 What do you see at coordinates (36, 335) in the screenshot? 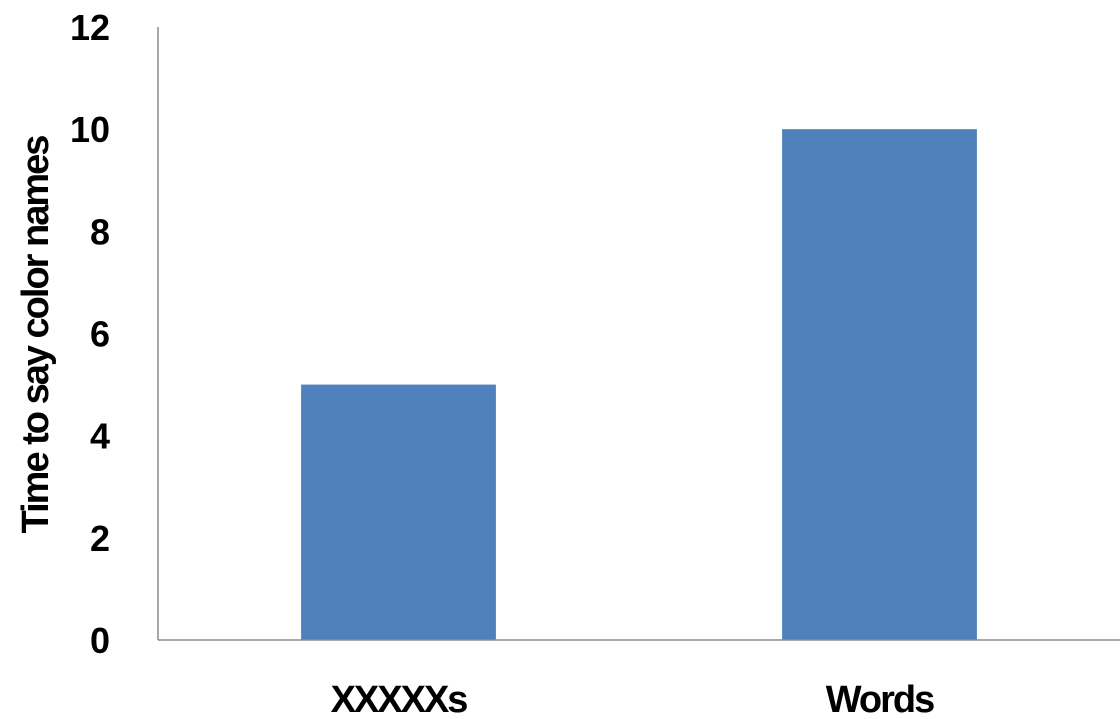
I see `y-axis-title: Time to say color names` at bounding box center [36, 335].